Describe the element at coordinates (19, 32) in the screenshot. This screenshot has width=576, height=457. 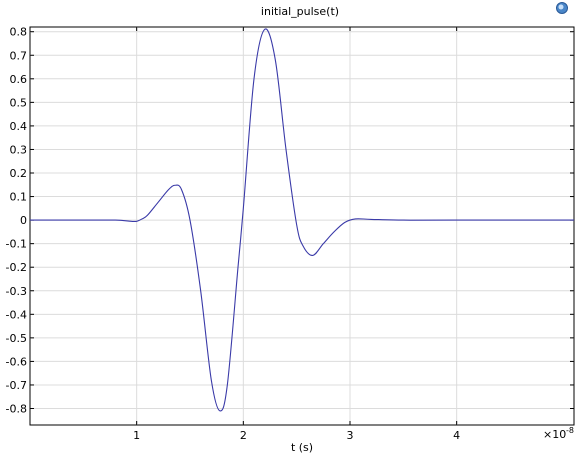
I see `y-tick-label: 0.8` at that location.